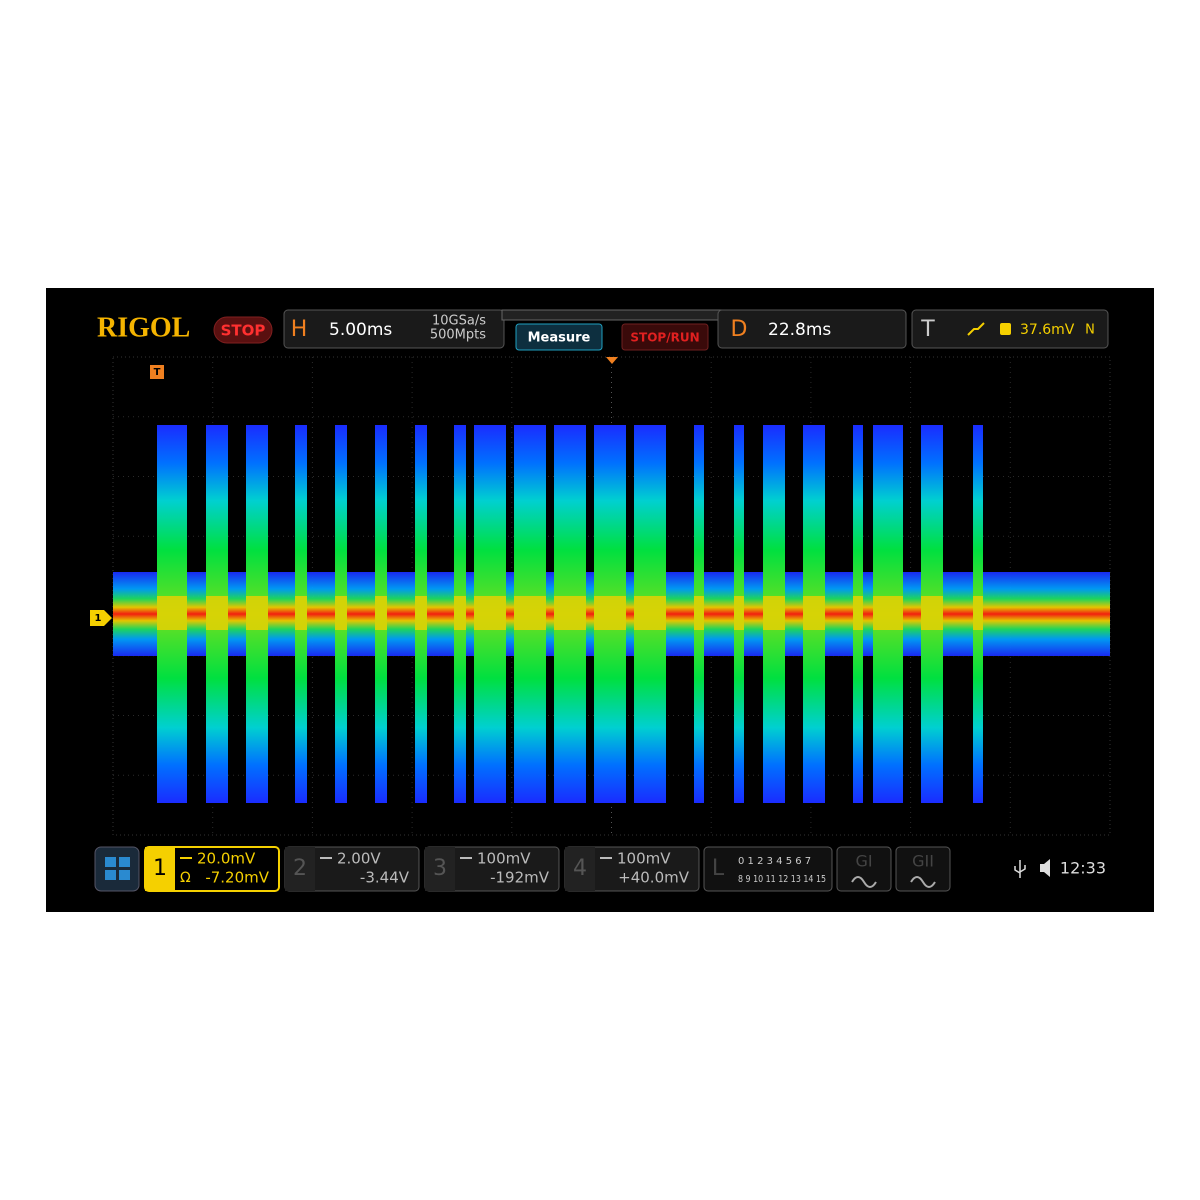  What do you see at coordinates (976, 329) in the screenshot?
I see `edge-icon` at bounding box center [976, 329].